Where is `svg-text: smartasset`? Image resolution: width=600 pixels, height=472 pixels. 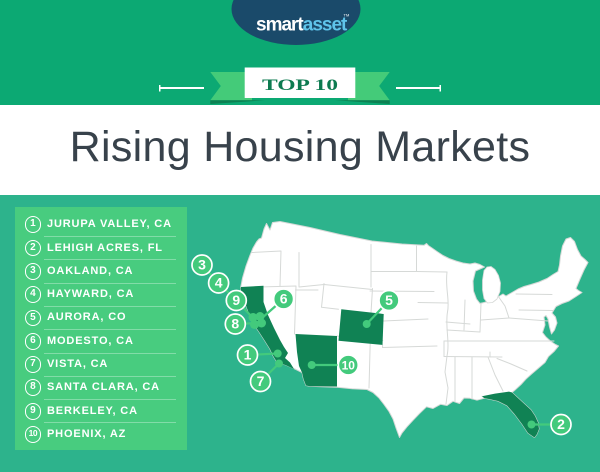 svg-text: smartasset is located at coordinates (302, 25).